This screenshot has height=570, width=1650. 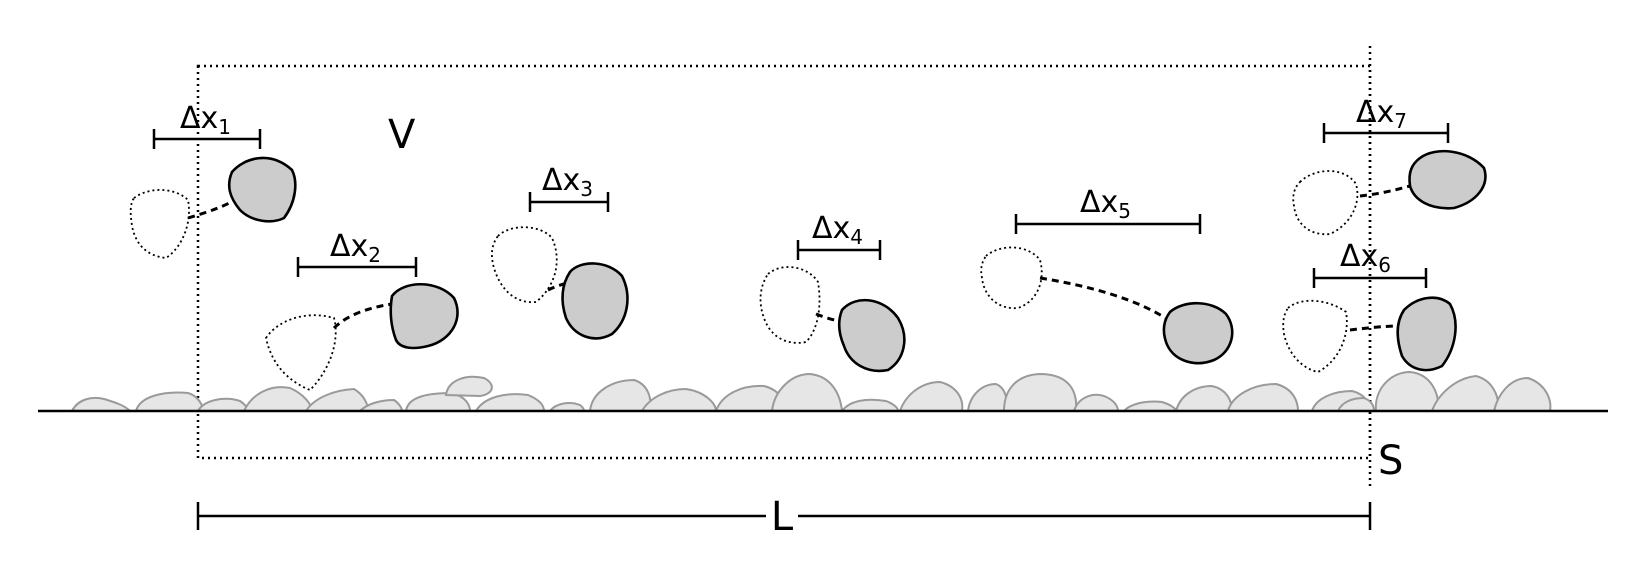 What do you see at coordinates (1315, 336) in the screenshot?
I see `particle-6-initial` at bounding box center [1315, 336].